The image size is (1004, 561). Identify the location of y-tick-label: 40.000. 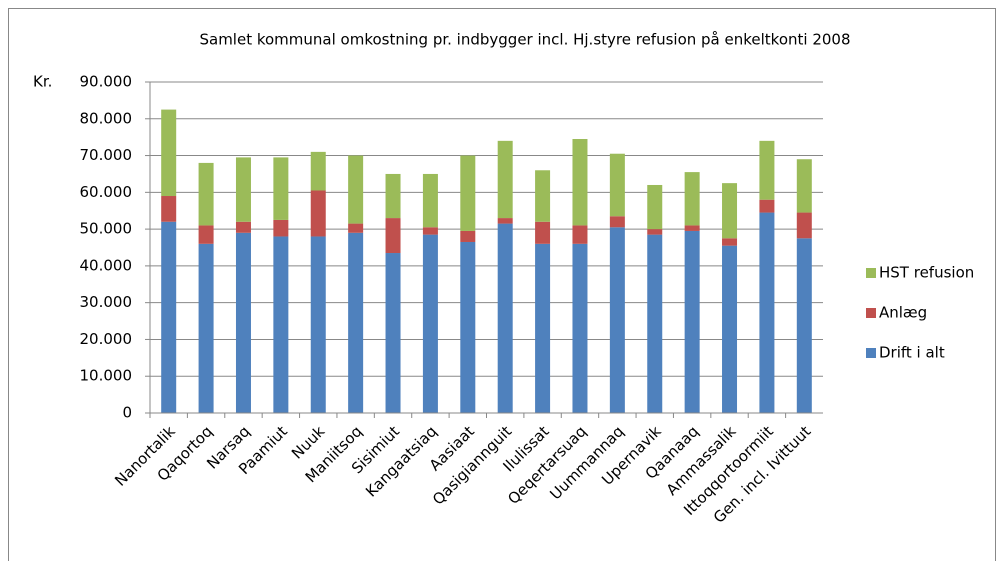
(106, 265).